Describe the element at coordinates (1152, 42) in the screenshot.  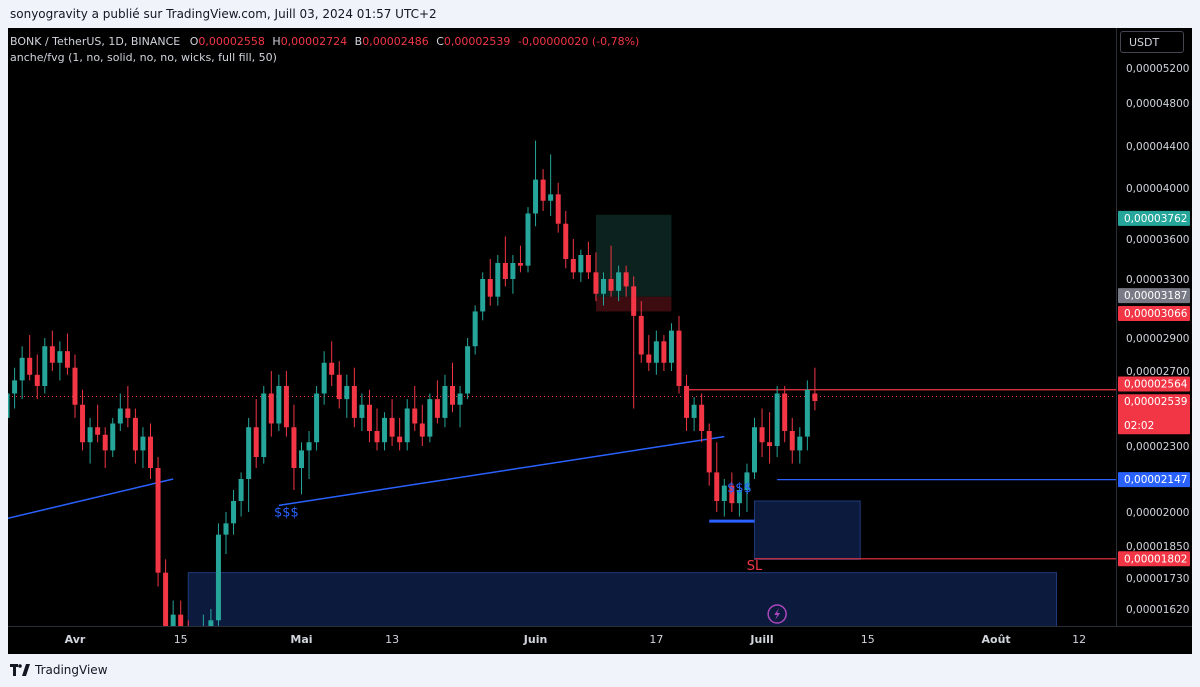
I see `currency-button: USDT` at that location.